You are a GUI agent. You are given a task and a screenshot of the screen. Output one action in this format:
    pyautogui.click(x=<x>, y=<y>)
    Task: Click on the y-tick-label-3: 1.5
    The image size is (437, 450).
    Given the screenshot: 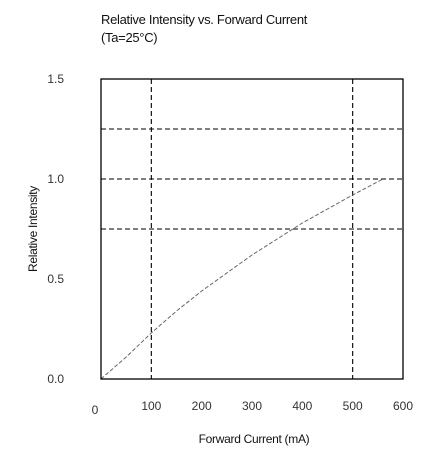 What is the action you would take?
    pyautogui.click(x=55, y=79)
    